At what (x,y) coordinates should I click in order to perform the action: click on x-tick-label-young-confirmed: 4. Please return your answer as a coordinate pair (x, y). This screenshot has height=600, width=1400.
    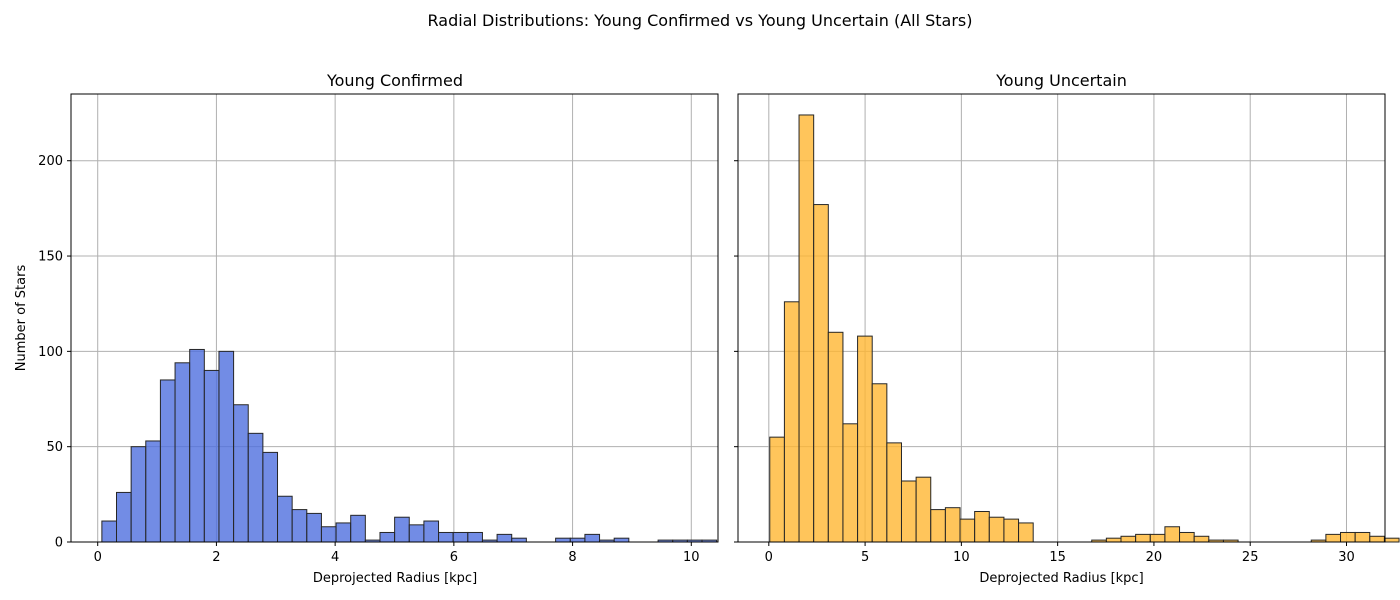
    Looking at the image, I should click on (335, 557).